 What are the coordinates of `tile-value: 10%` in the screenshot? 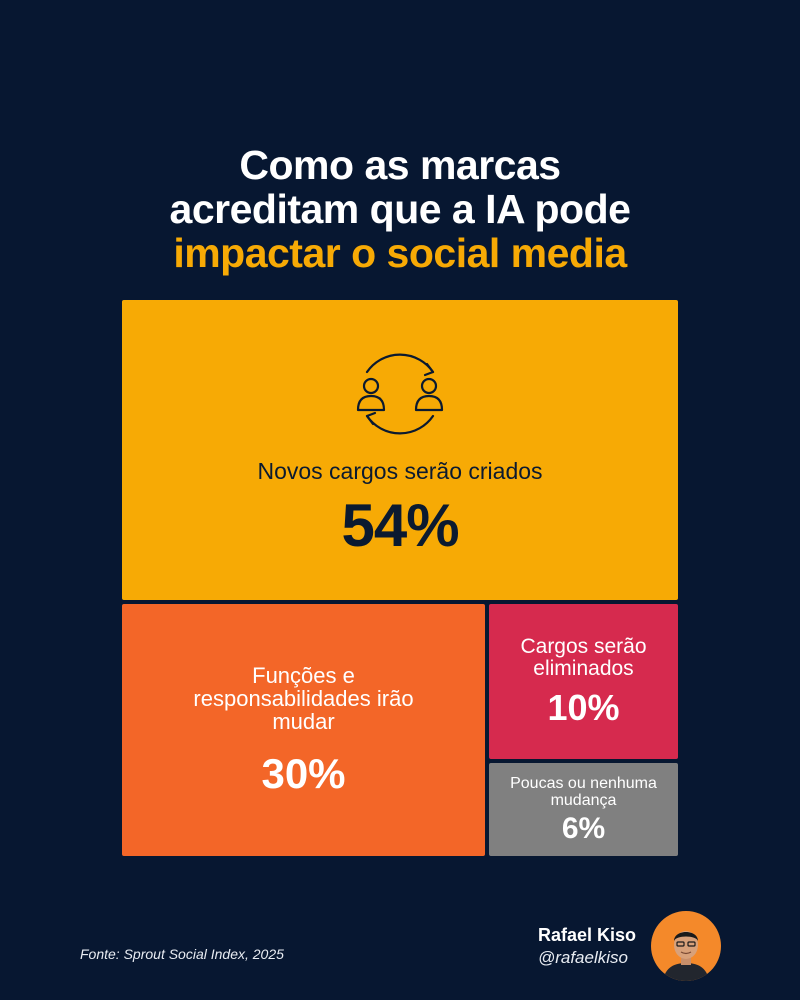 It's located at (583, 707).